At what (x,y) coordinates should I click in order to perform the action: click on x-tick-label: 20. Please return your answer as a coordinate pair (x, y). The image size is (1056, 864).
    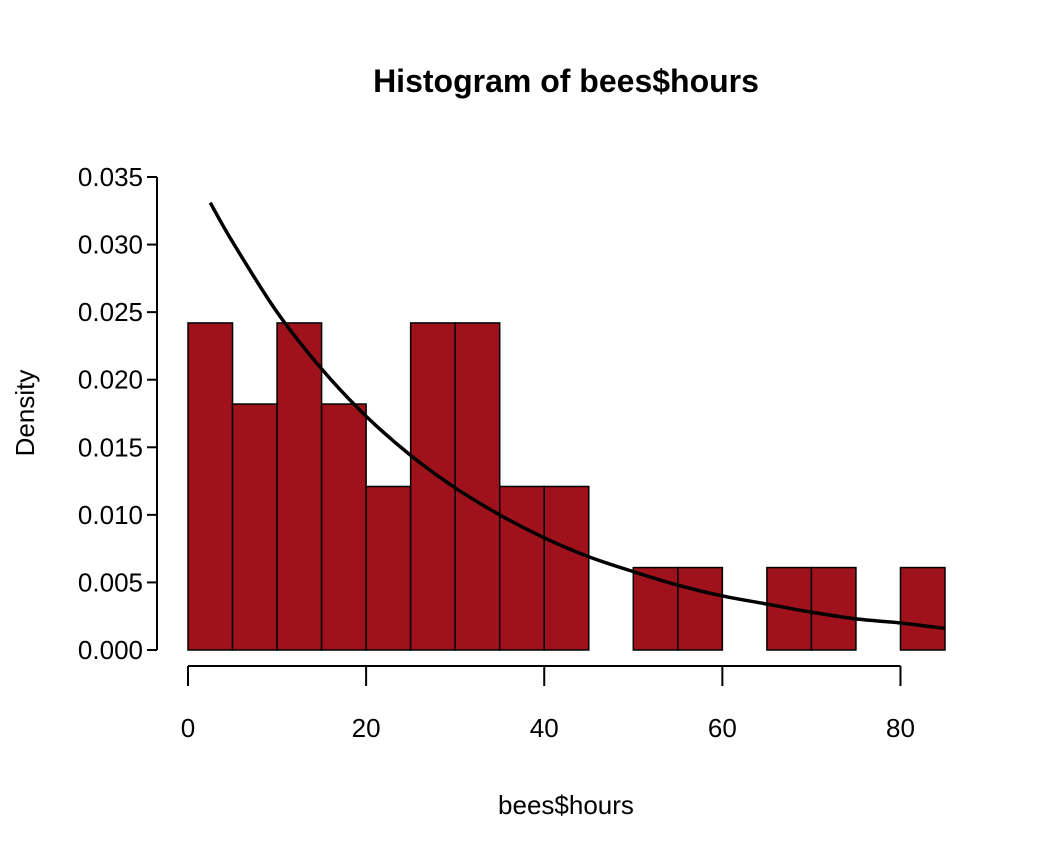
    Looking at the image, I should click on (366, 728).